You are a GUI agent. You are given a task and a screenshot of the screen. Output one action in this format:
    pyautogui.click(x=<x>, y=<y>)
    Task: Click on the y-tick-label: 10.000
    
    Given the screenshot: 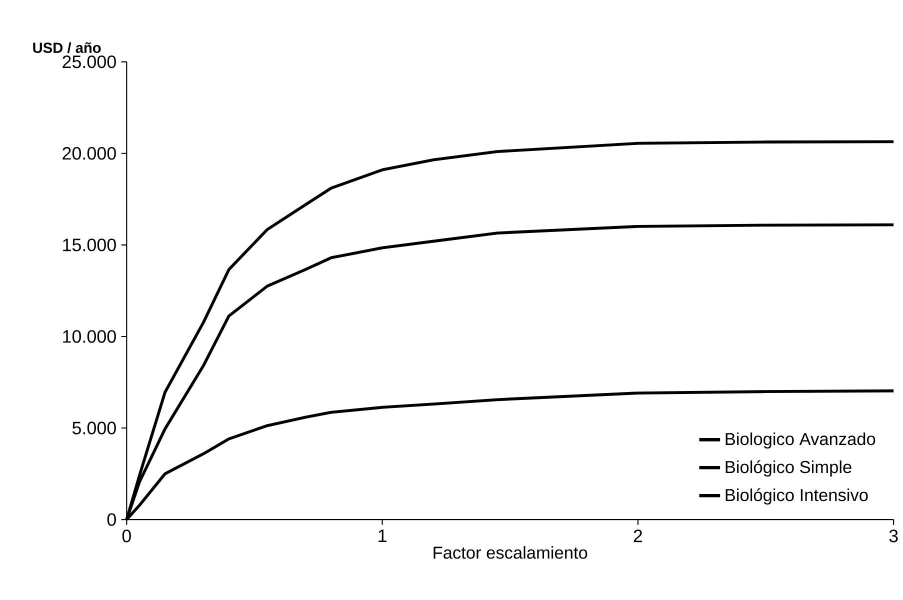 What is the action you would take?
    pyautogui.click(x=89, y=336)
    